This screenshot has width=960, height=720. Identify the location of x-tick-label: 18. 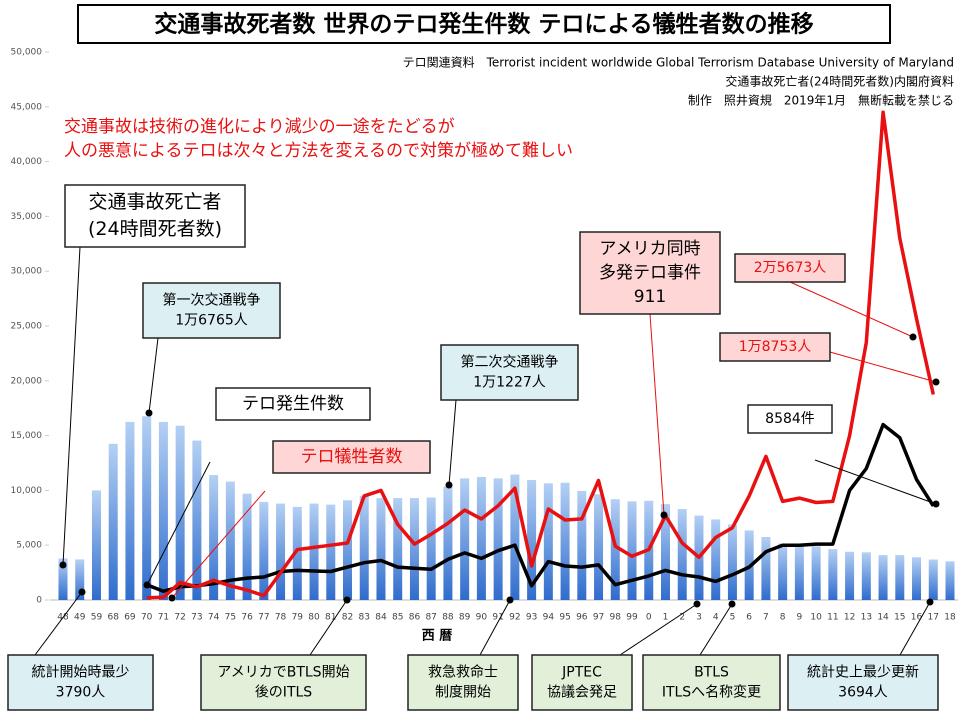
(950, 618).